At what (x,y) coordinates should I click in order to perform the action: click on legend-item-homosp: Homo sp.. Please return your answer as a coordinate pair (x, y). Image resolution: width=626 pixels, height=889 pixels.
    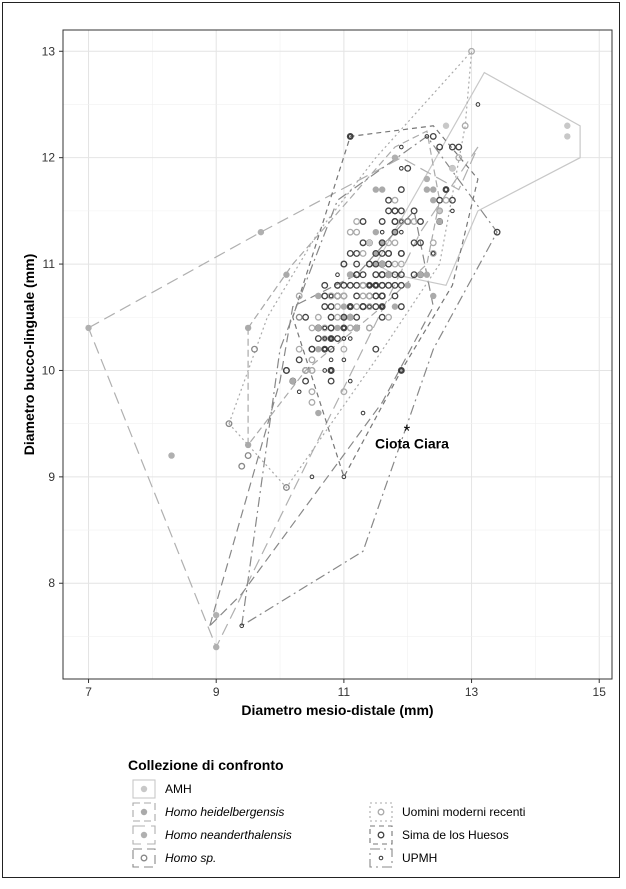
    Looking at the image, I should click on (174, 858).